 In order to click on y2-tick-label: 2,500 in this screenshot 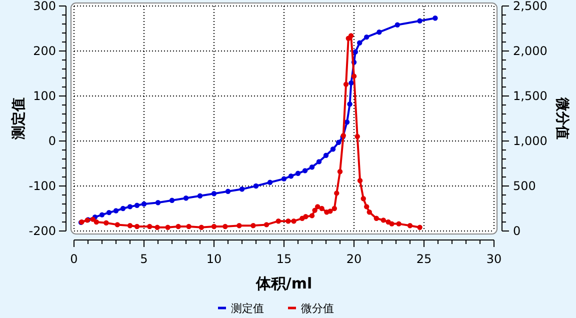, I will do `click(530, 7)`.